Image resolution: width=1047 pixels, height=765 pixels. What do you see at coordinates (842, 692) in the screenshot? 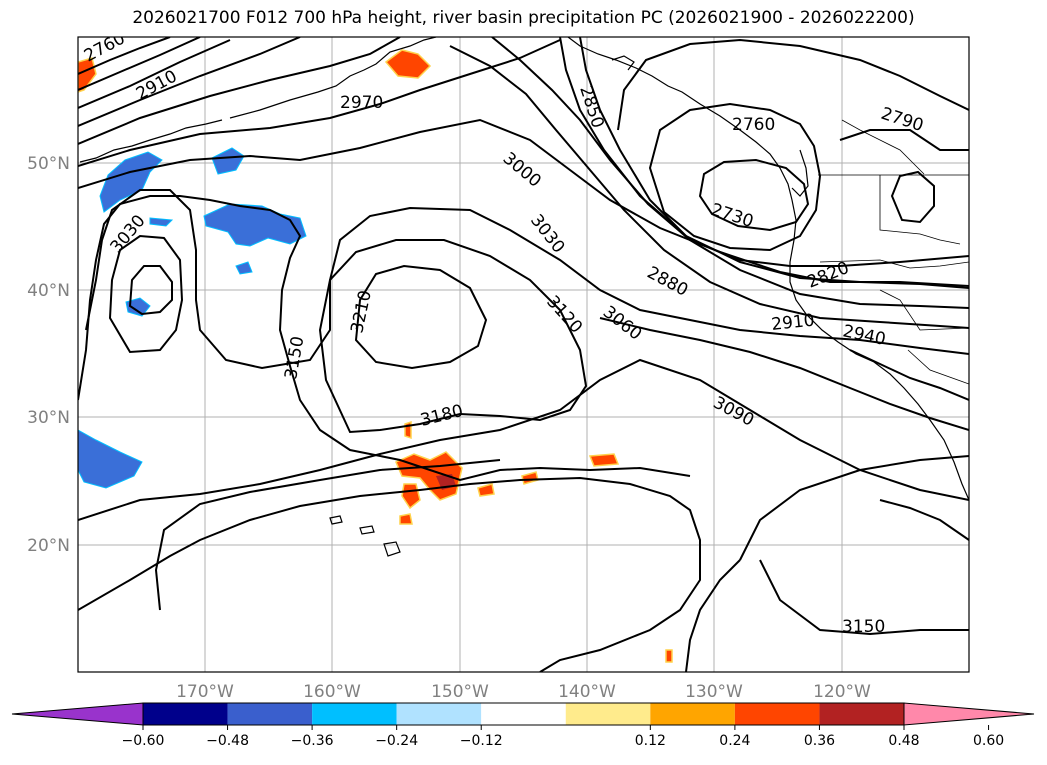
I see `lon-label-120w: 120°W` at bounding box center [842, 692].